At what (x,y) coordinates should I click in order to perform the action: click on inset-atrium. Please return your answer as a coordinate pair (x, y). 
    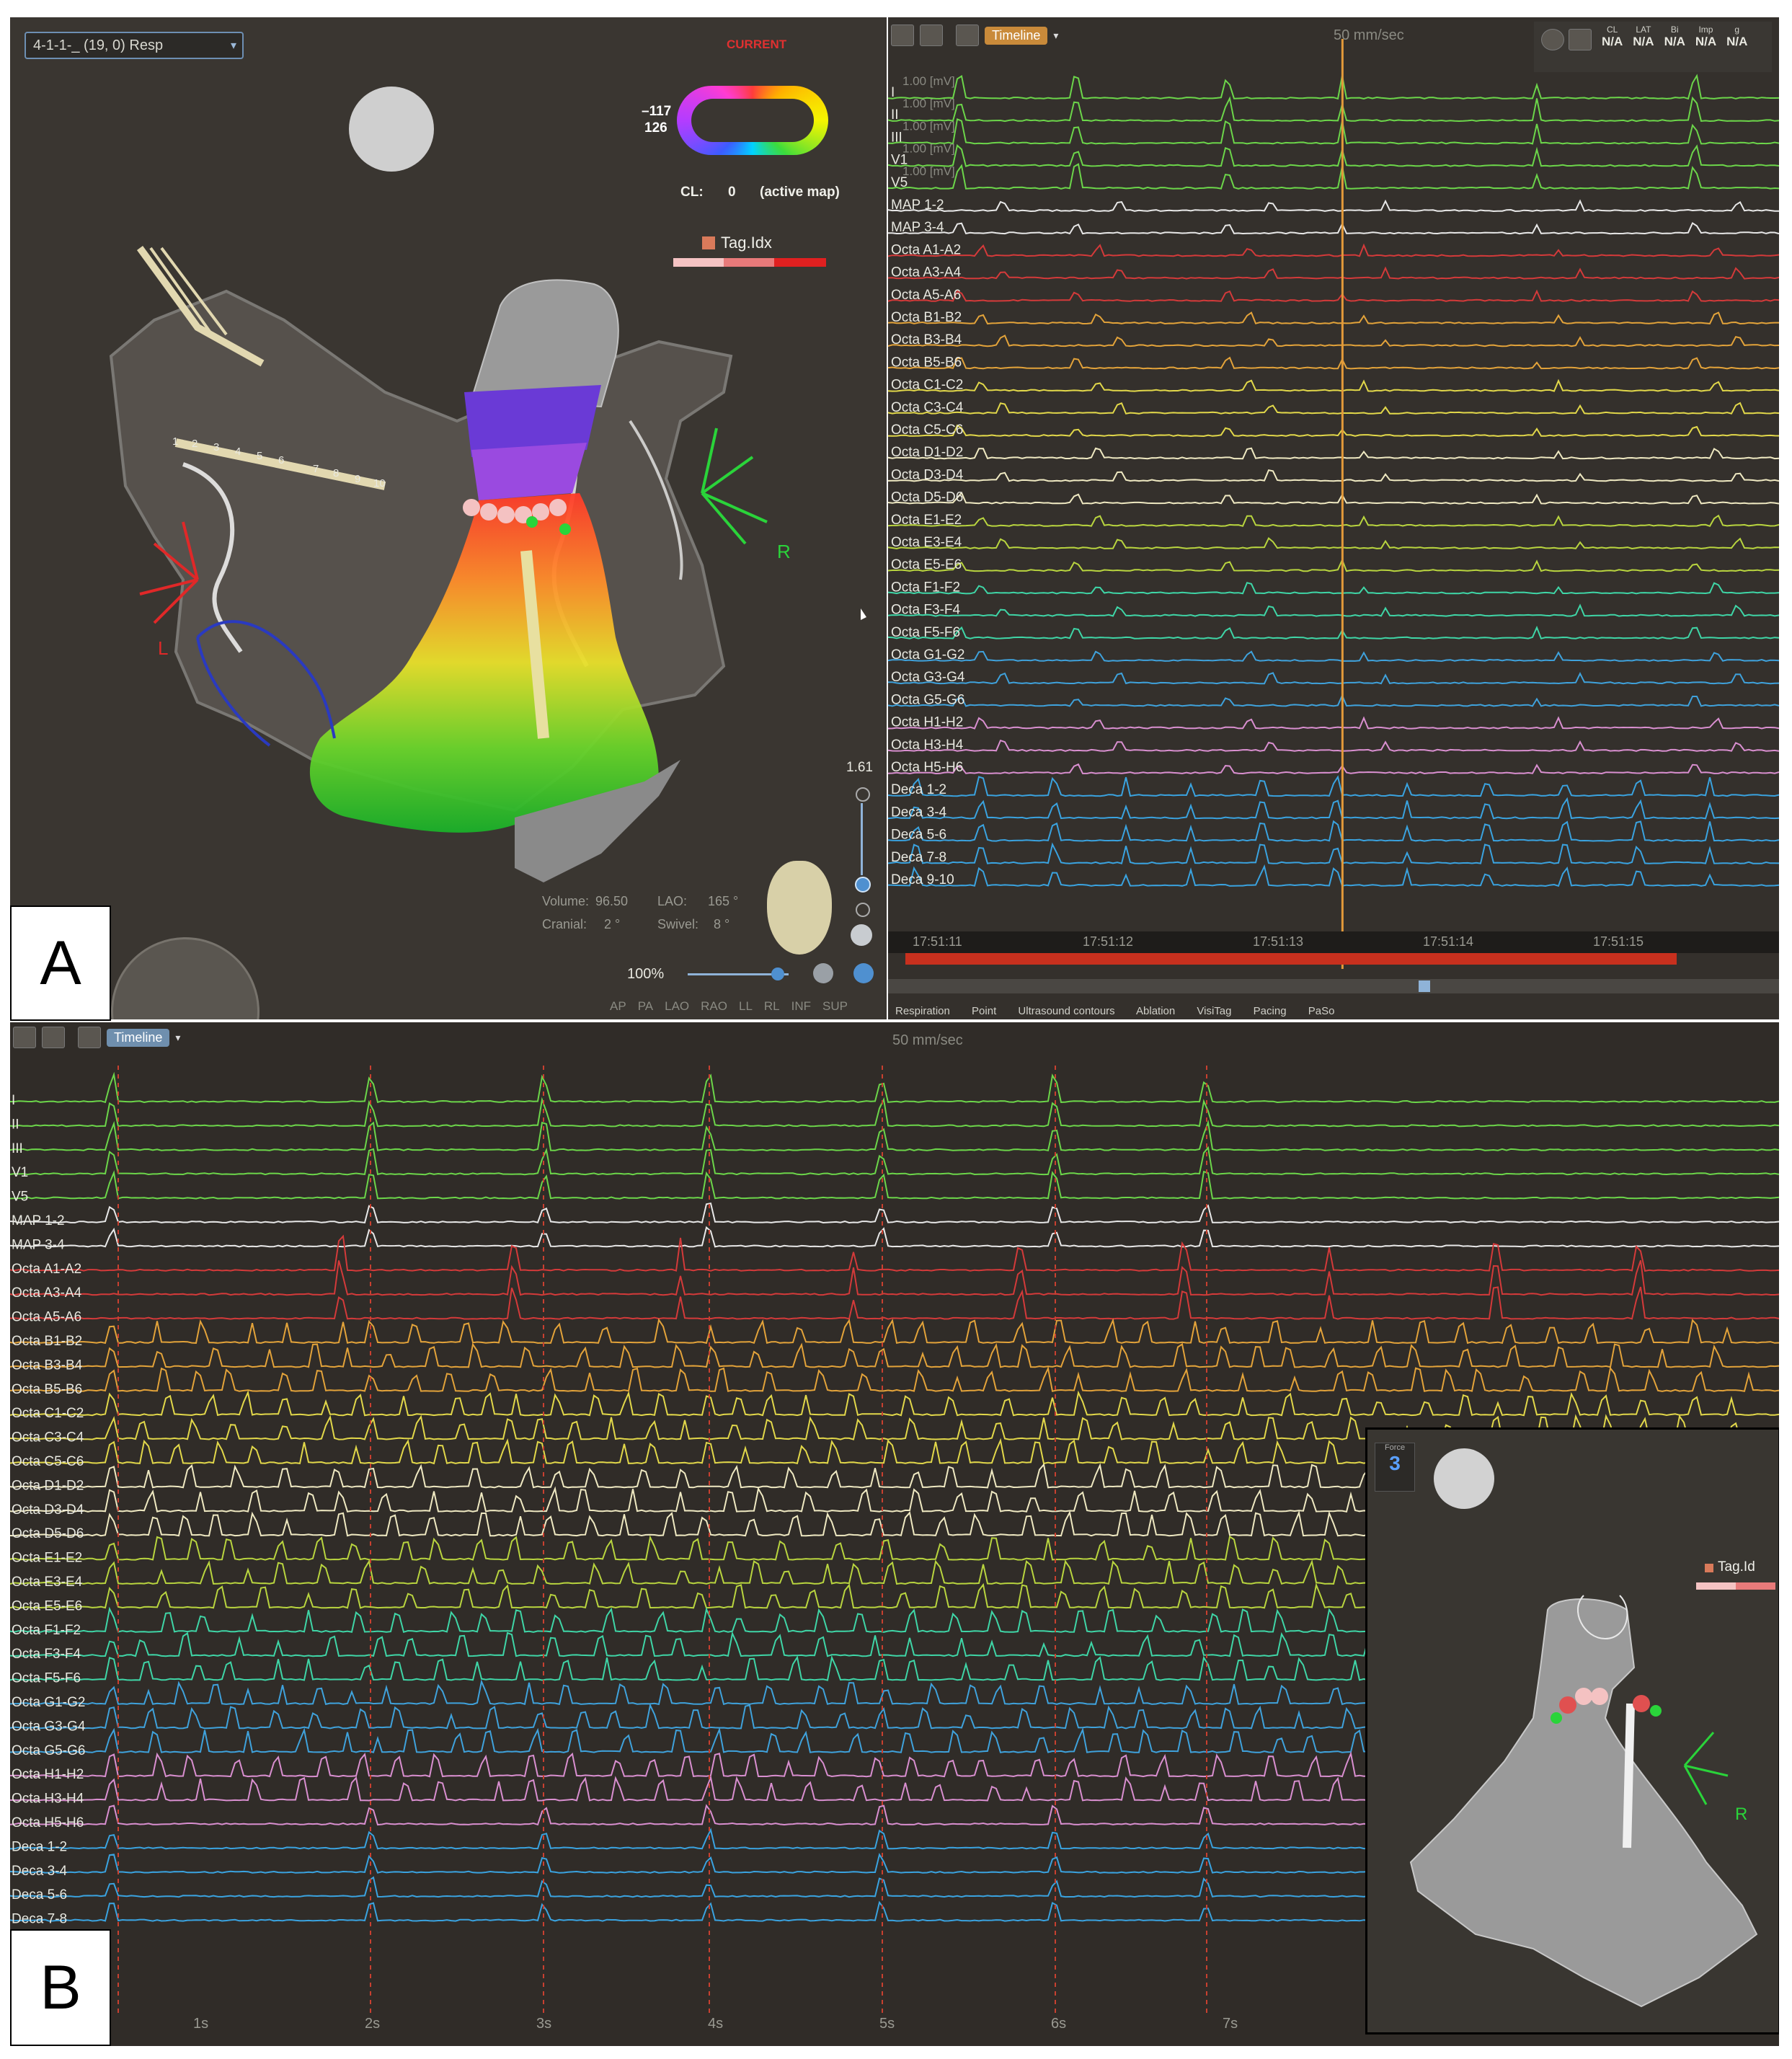
    Looking at the image, I should click on (1584, 1803).